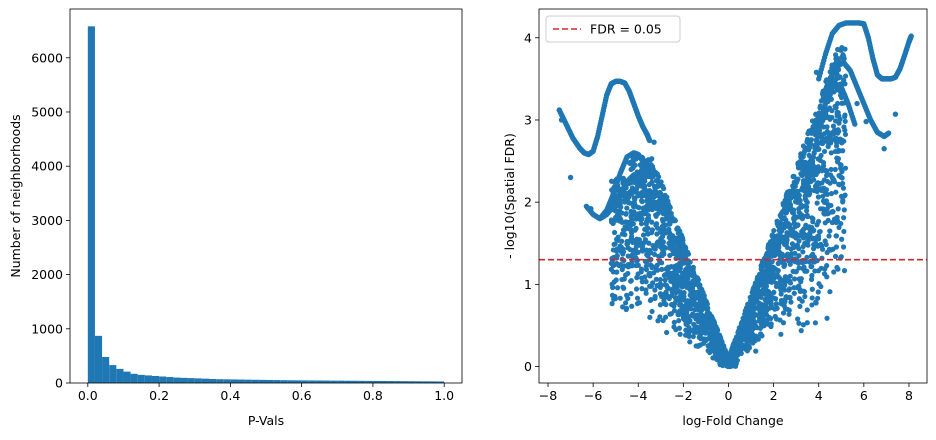 The width and height of the screenshot is (936, 440). What do you see at coordinates (638, 395) in the screenshot?
I see `x-tick-label: −4` at bounding box center [638, 395].